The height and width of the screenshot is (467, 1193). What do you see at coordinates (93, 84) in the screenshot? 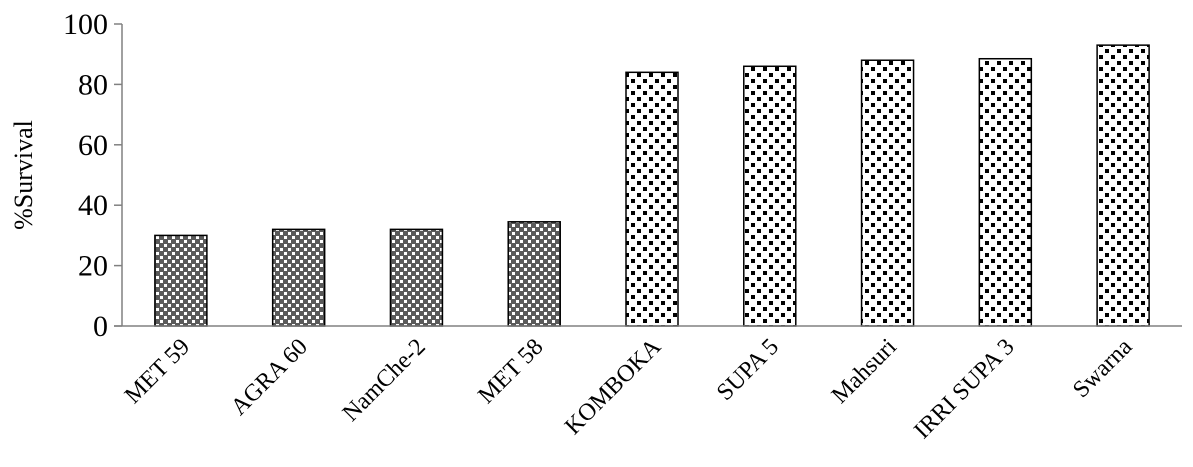
I see `y-tick-label: 80` at bounding box center [93, 84].